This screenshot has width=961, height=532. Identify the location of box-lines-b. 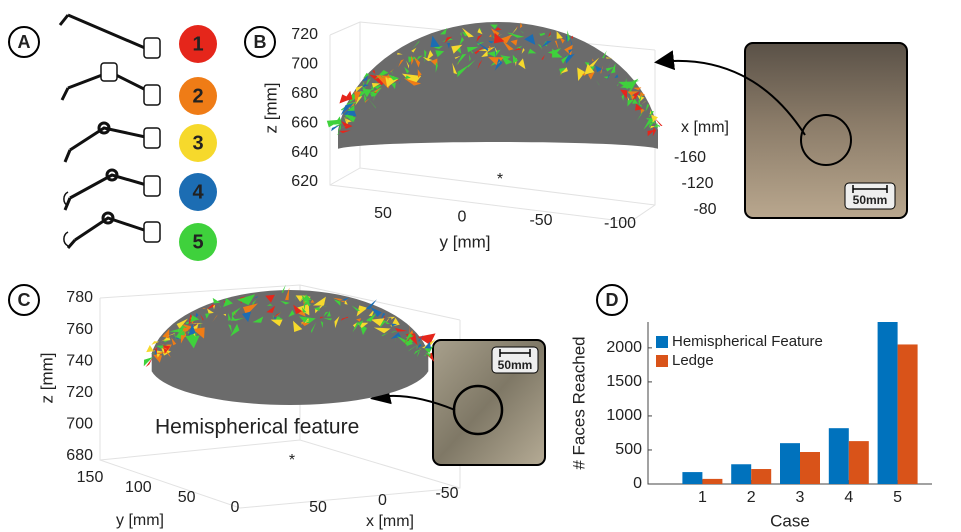
(492, 122).